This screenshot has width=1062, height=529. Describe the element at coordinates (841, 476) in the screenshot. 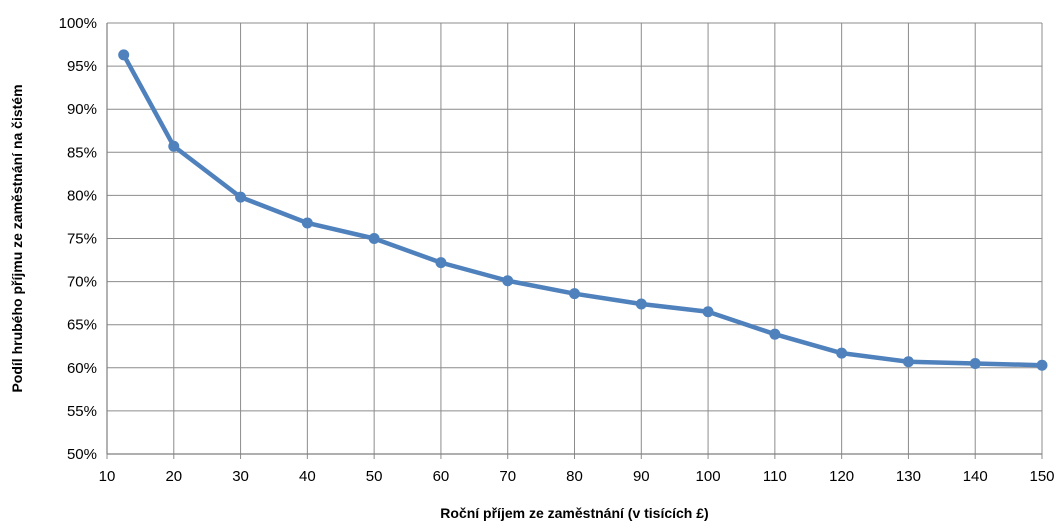

I see `x-tick-label: 120` at that location.